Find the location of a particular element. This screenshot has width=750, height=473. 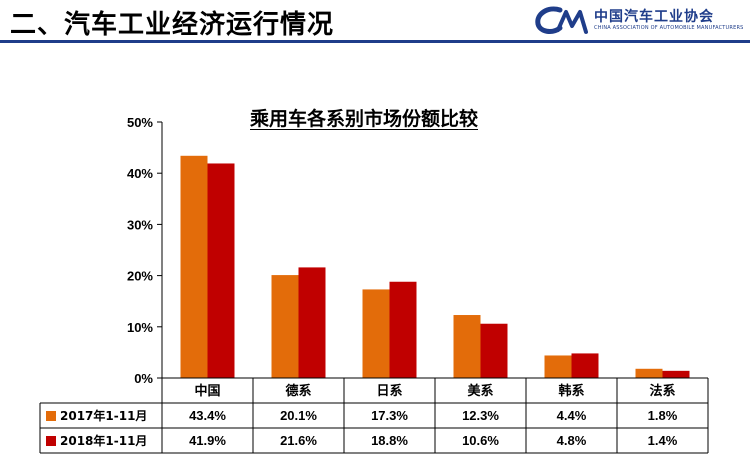

chart-title: 乘用车各系别市场份额比较 is located at coordinates (364, 119).